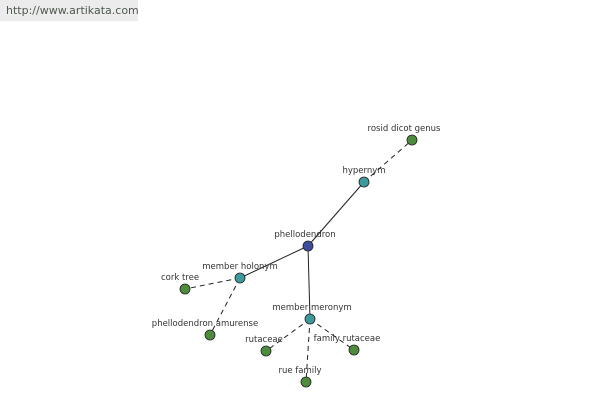  Describe the element at coordinates (264, 340) in the screenshot. I see `node-label: rutaceae` at that location.